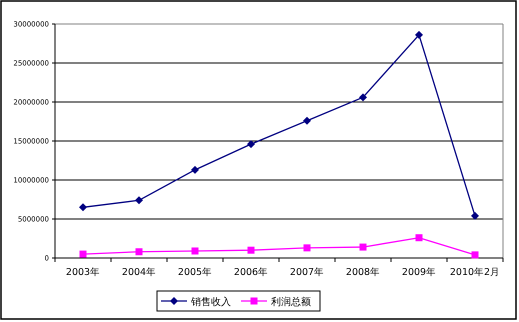  What do you see at coordinates (363, 272) in the screenshot?
I see `x-tick-label: 2008年` at bounding box center [363, 272].